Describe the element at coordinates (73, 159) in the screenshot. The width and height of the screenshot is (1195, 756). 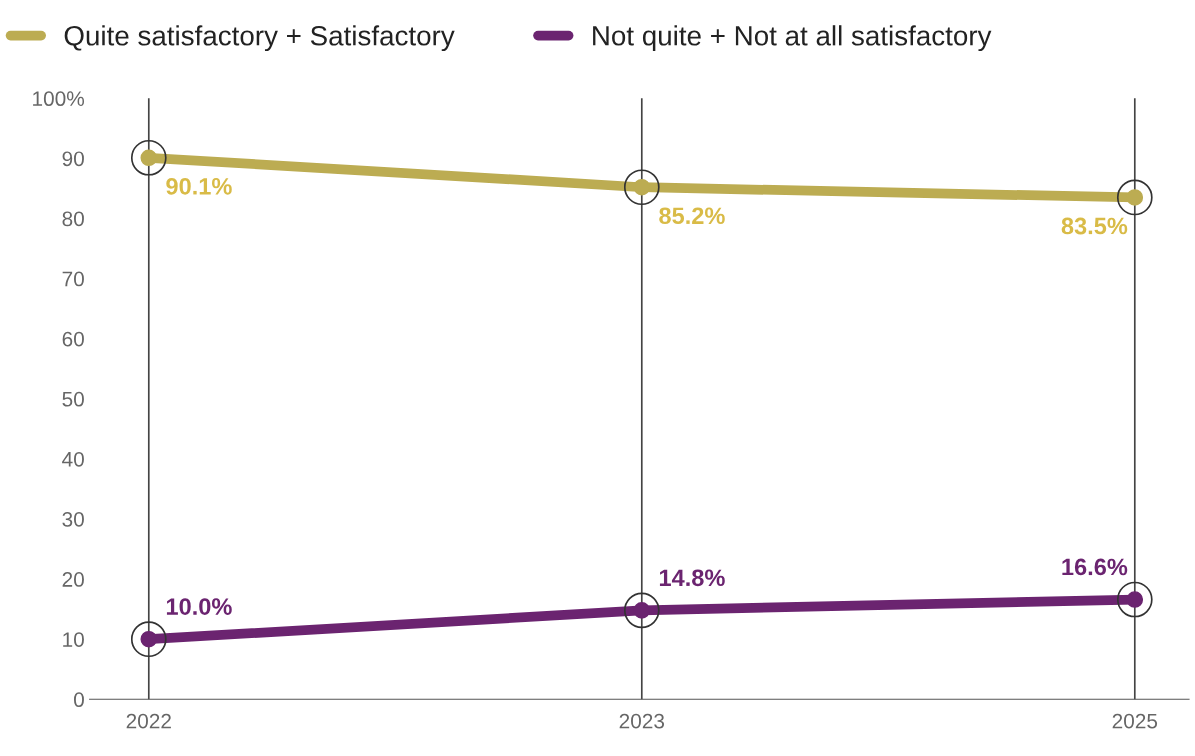
I see `y-tick-label: 90` at that location.